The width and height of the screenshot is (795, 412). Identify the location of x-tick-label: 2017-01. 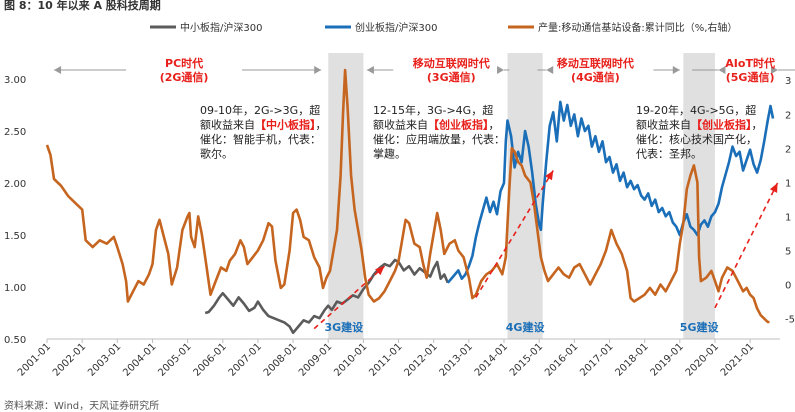
(596, 359).